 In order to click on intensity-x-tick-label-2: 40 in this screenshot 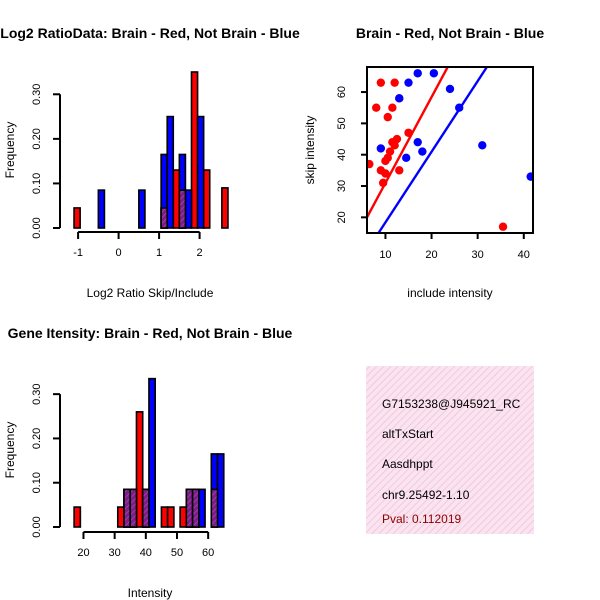, I will do `click(146, 553)`.